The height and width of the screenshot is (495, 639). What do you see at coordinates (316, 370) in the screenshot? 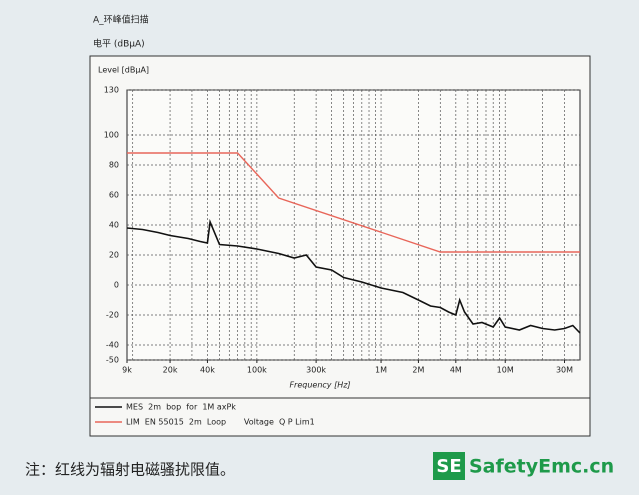
I see `x-tick-label: 300k` at bounding box center [316, 370].